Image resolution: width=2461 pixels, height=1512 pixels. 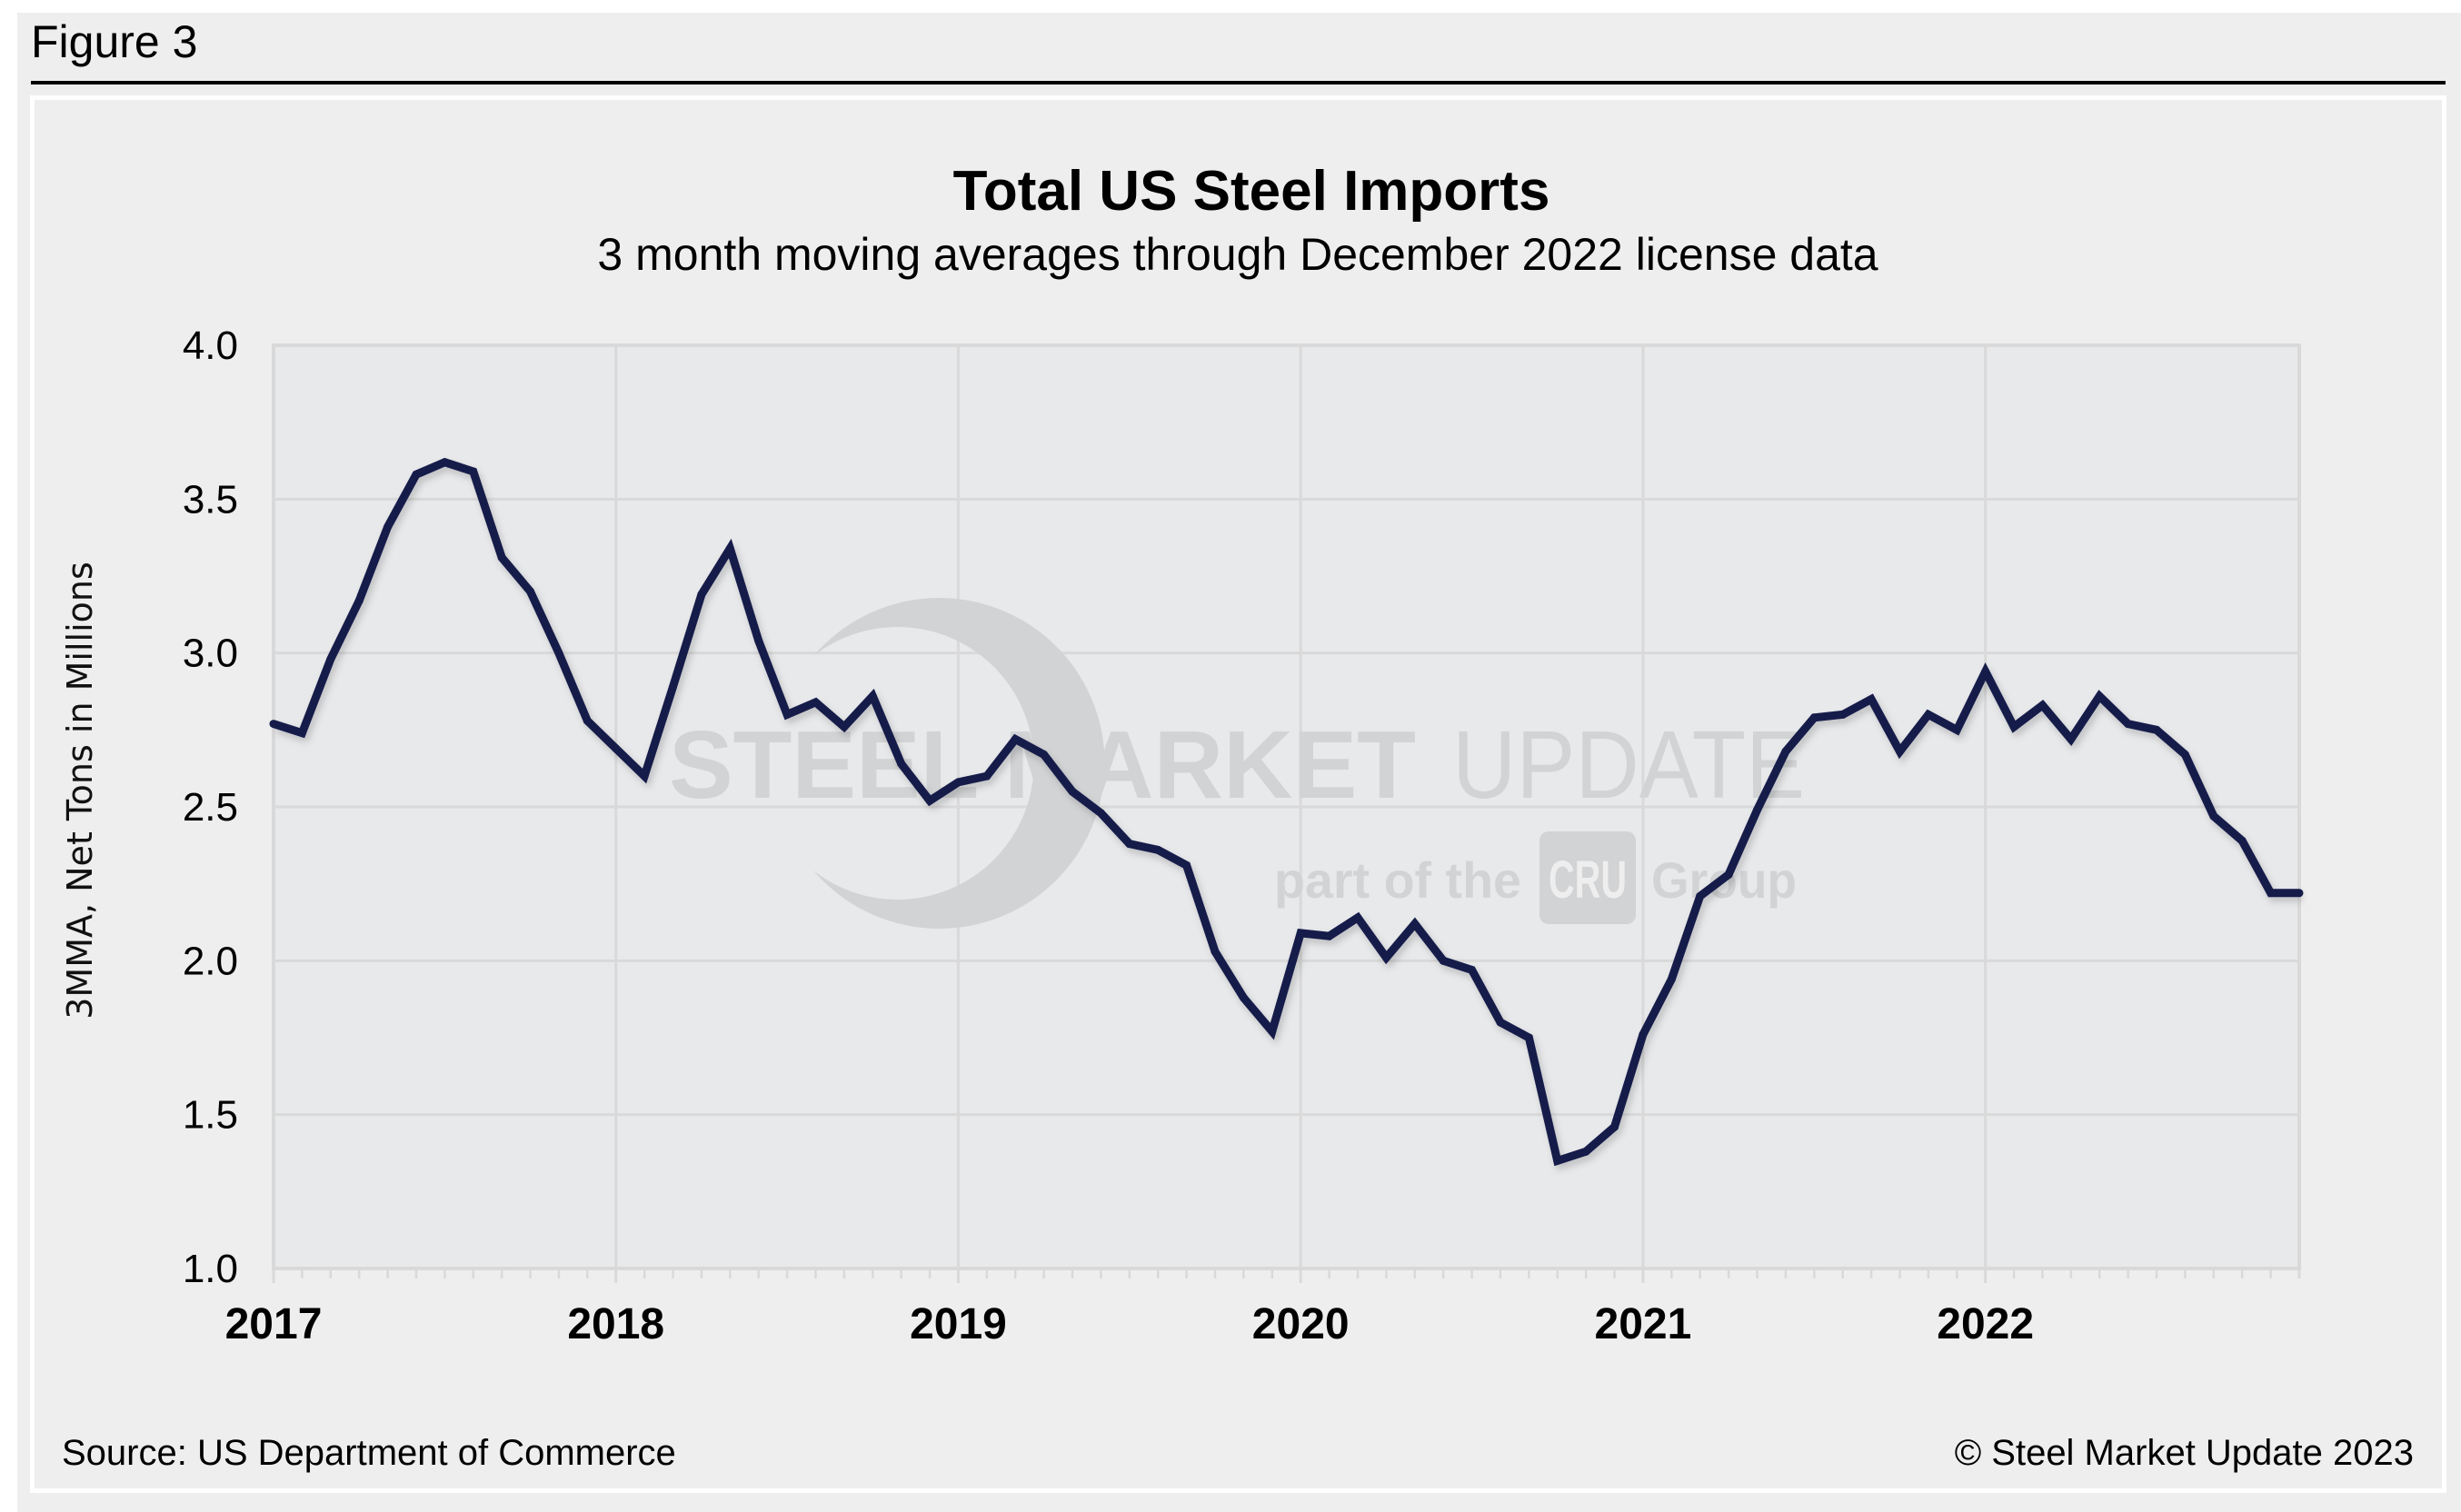 What do you see at coordinates (114, 41) in the screenshot?
I see `figure-label: Figure 3` at bounding box center [114, 41].